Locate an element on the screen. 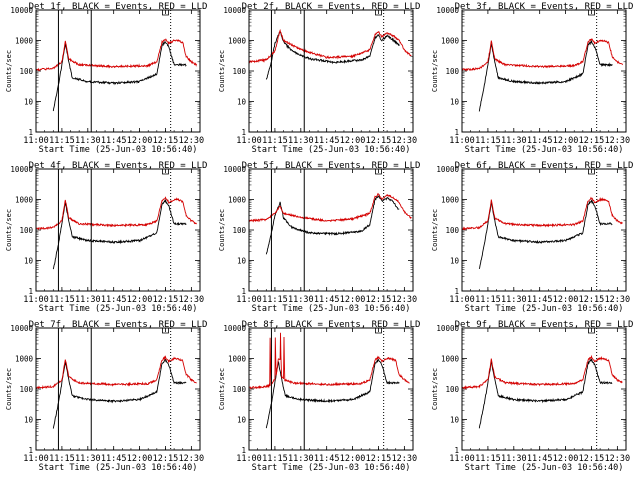 This screenshot has height=480, width=640. chart-title: Det 7f, BLACK = Events, RED = LLD is located at coordinates (118, 325).